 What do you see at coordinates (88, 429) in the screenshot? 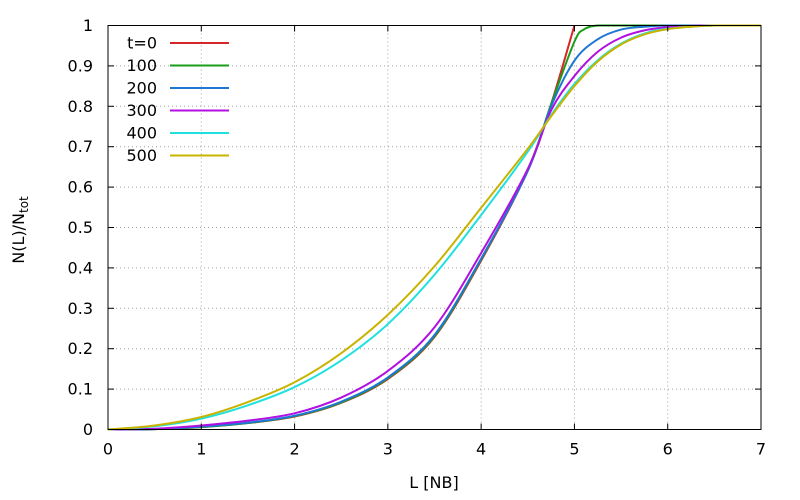
I see `y-tick-label: 0` at bounding box center [88, 429].